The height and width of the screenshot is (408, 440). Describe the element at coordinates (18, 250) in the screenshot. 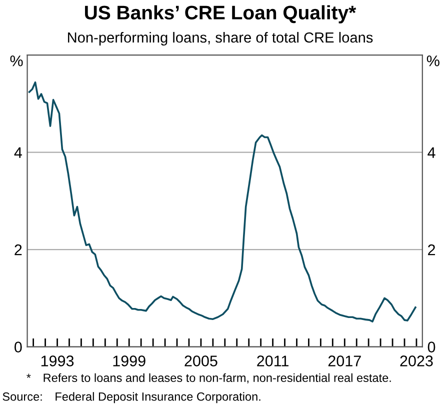

I see `y-tick-label: 2` at that location.